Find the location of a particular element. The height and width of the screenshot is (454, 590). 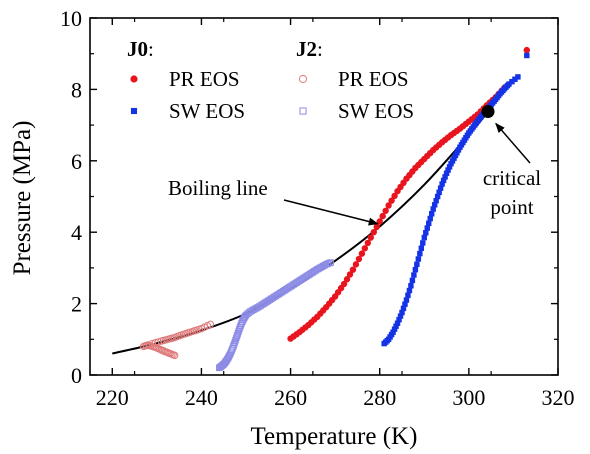

x-tick-label-300: 300 is located at coordinates (468, 397).